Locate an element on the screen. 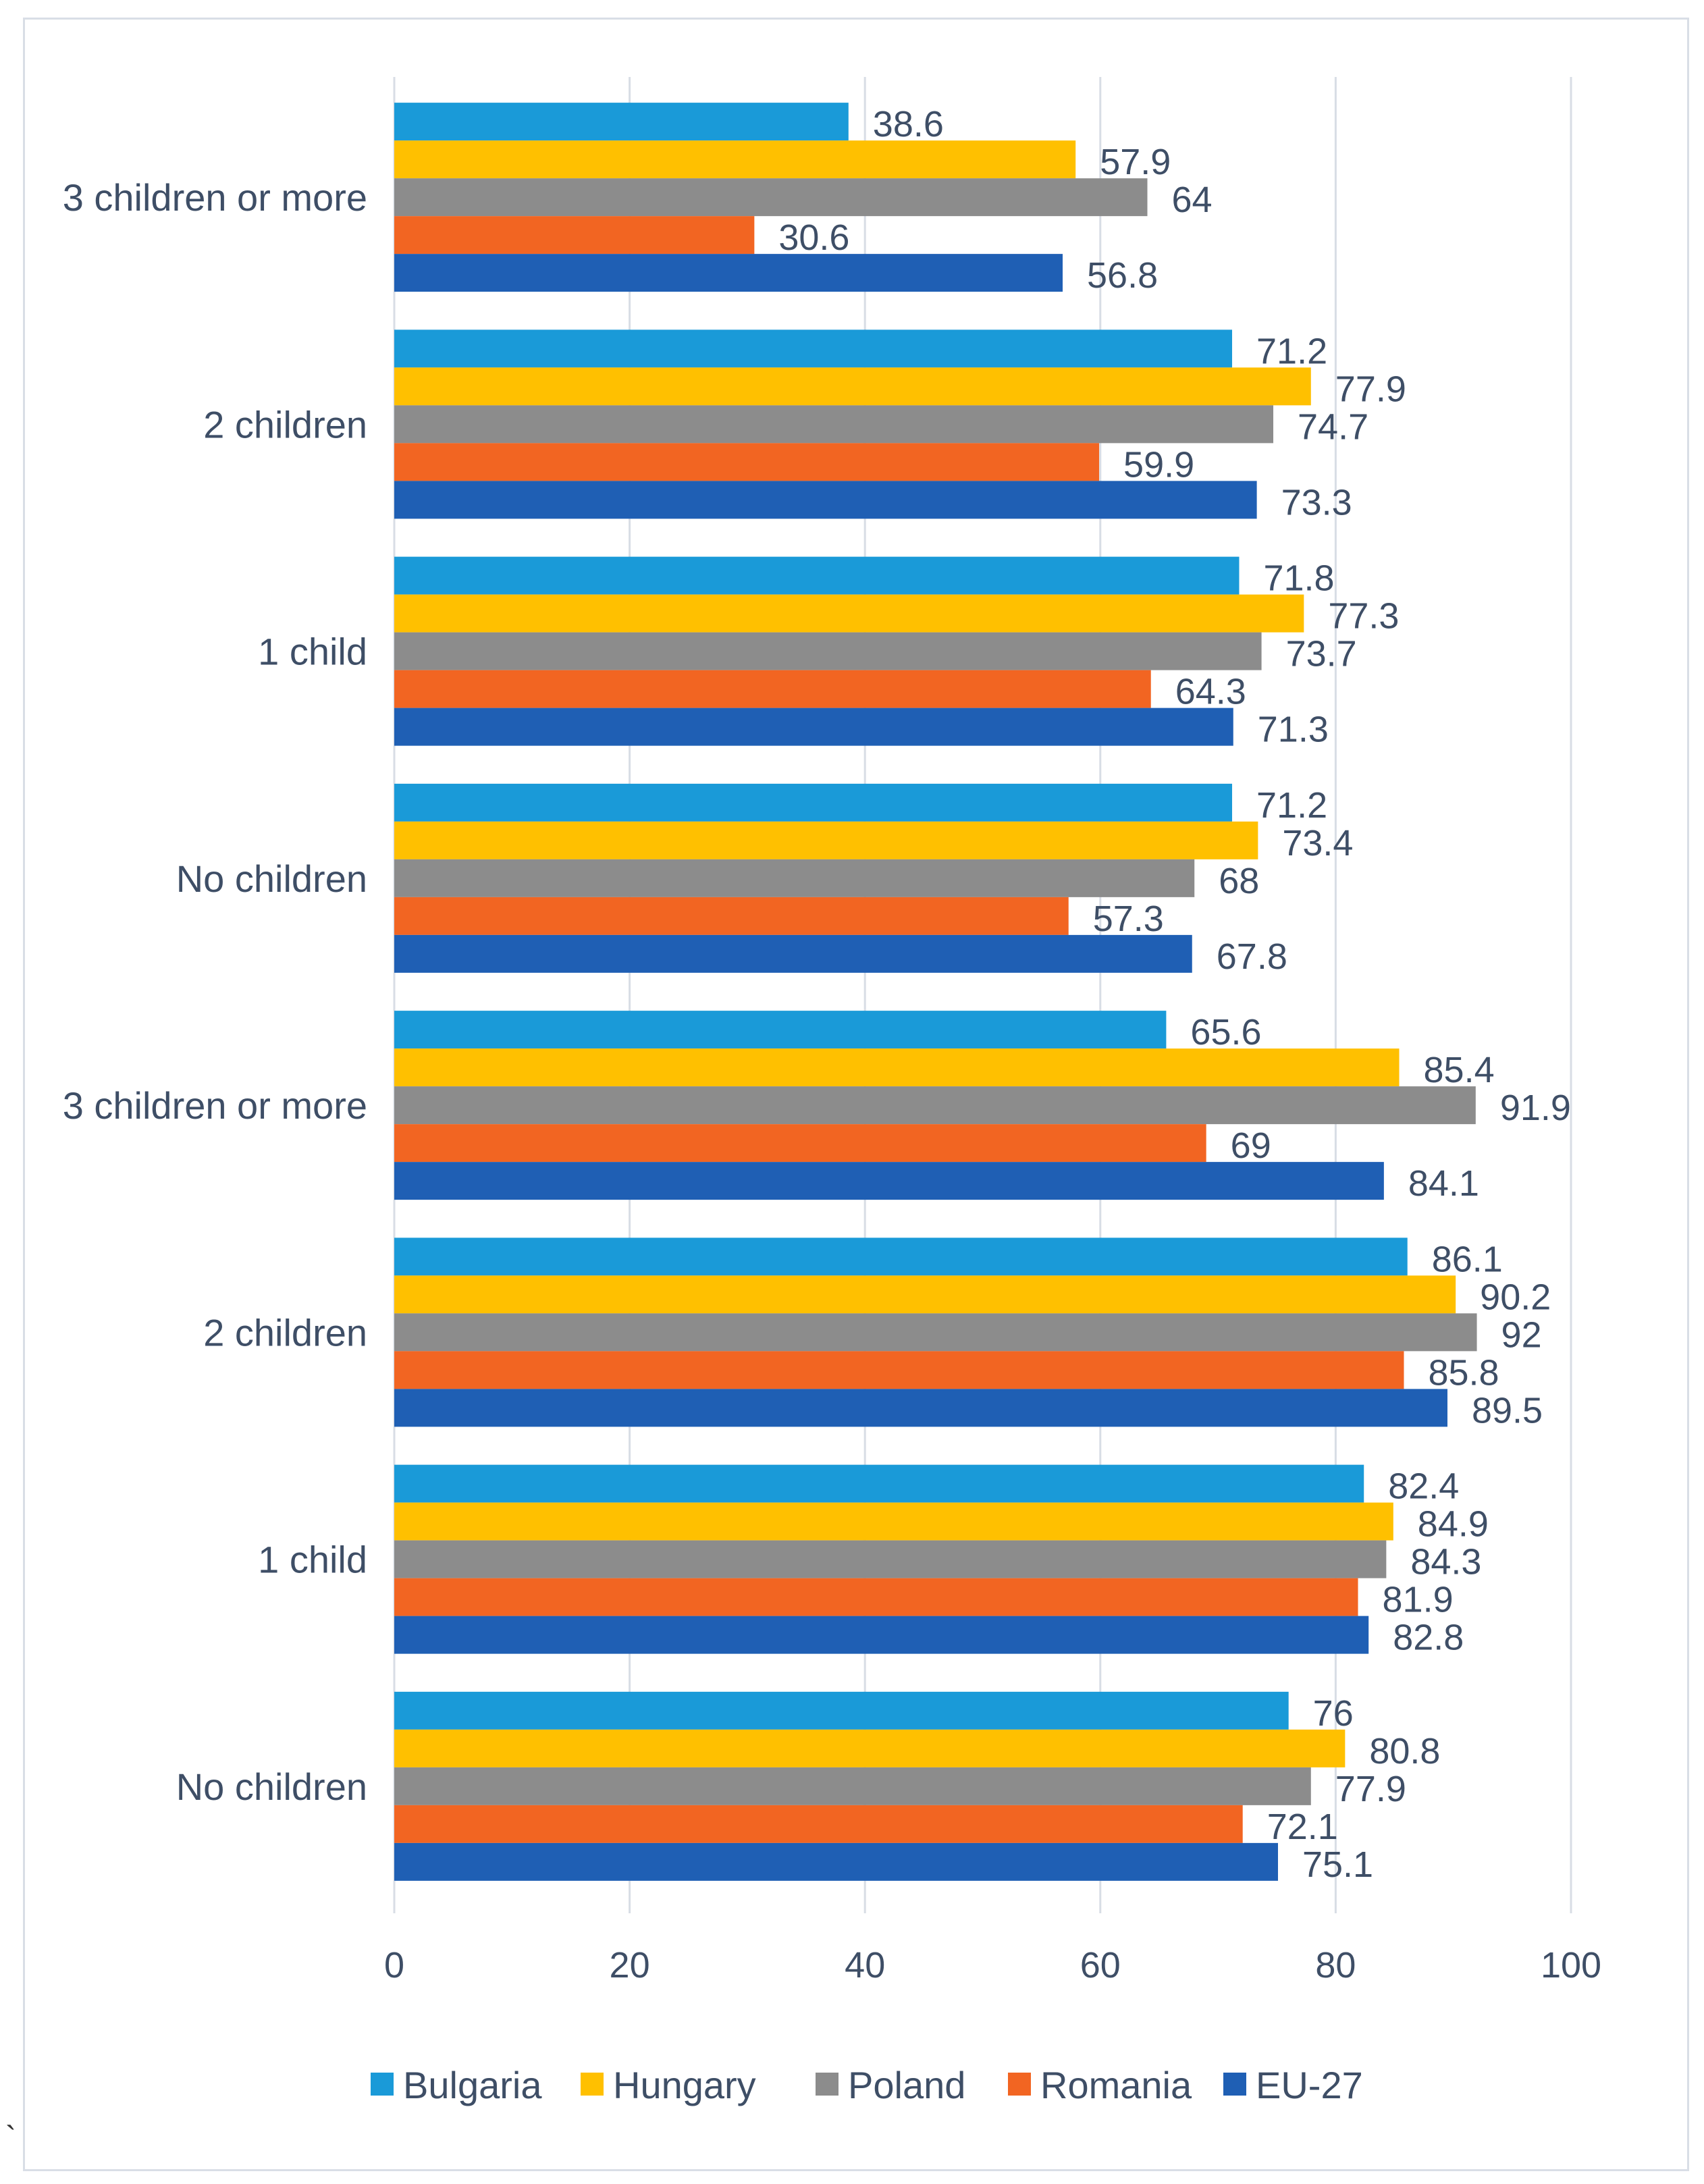  value-label: 64.3 is located at coordinates (1210, 692).